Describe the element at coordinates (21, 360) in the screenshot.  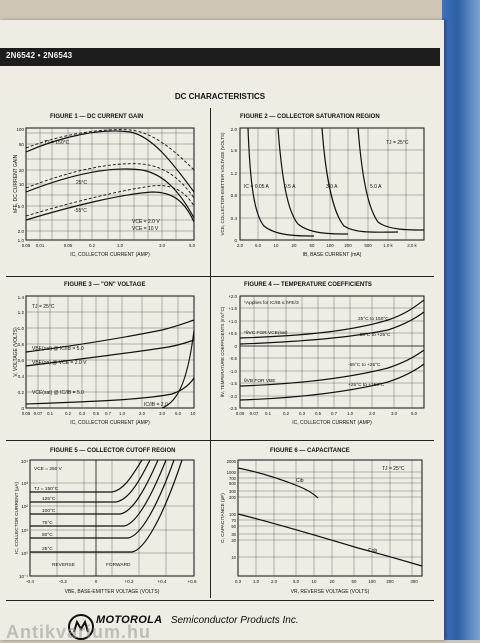
I see `fig3-ytick-4: 0.6` at that location.